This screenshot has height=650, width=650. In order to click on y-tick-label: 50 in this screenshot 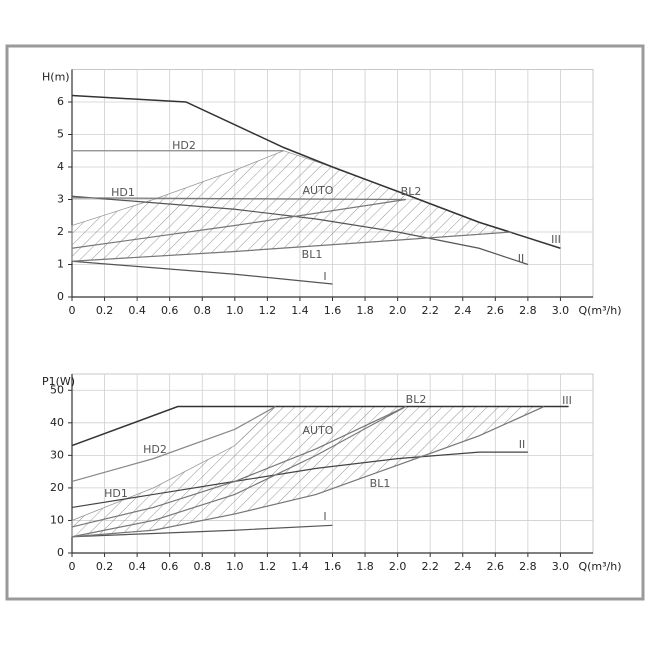, I will do `click(57, 389)`.